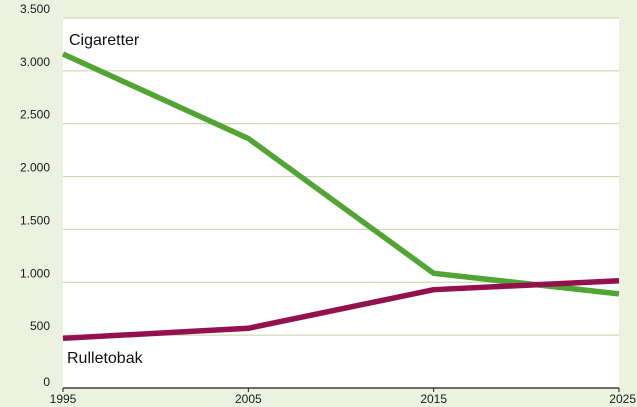  I want to click on x-tick-label: 2015, so click(433, 399).